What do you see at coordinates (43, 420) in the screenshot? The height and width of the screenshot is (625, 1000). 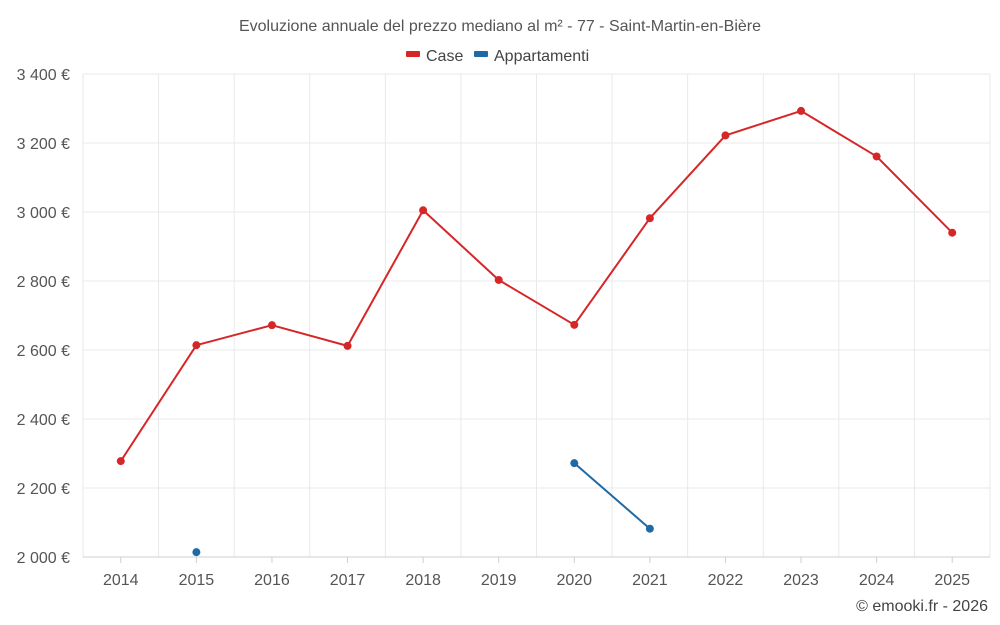 I see `y-tick-label: 2 400 €` at bounding box center [43, 420].